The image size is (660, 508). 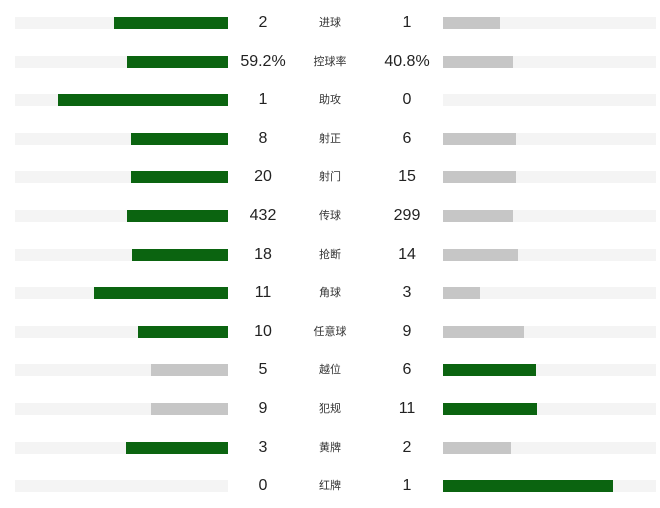 I want to click on stat-label: 射正, so click(x=330, y=138).